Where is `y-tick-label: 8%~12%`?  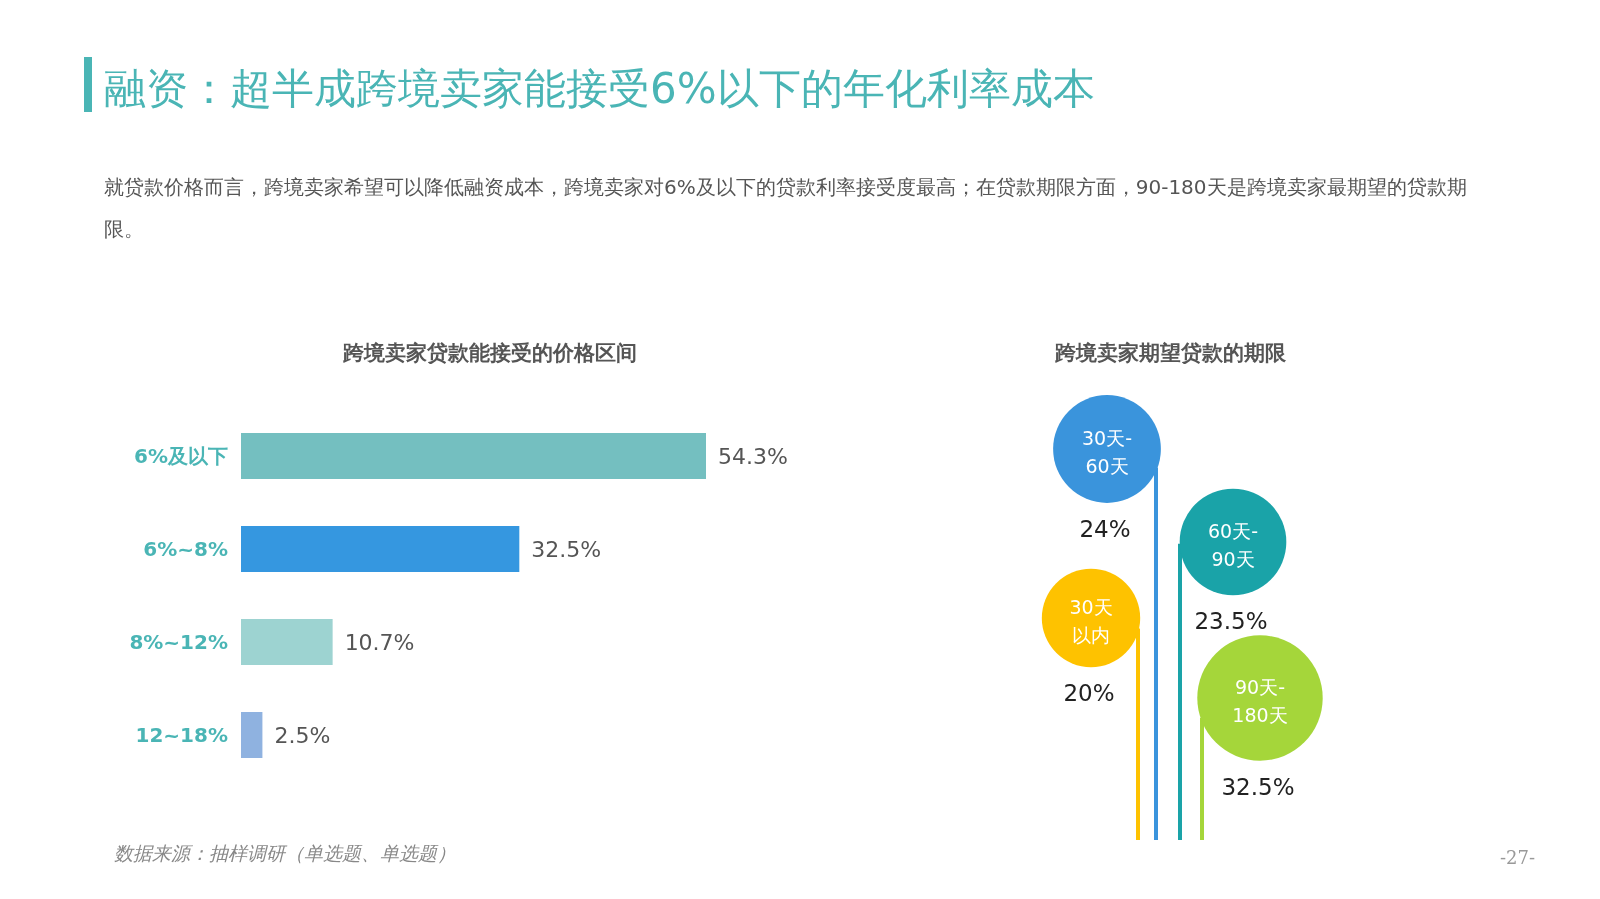
y-tick-label: 8%~12% is located at coordinates (178, 642).